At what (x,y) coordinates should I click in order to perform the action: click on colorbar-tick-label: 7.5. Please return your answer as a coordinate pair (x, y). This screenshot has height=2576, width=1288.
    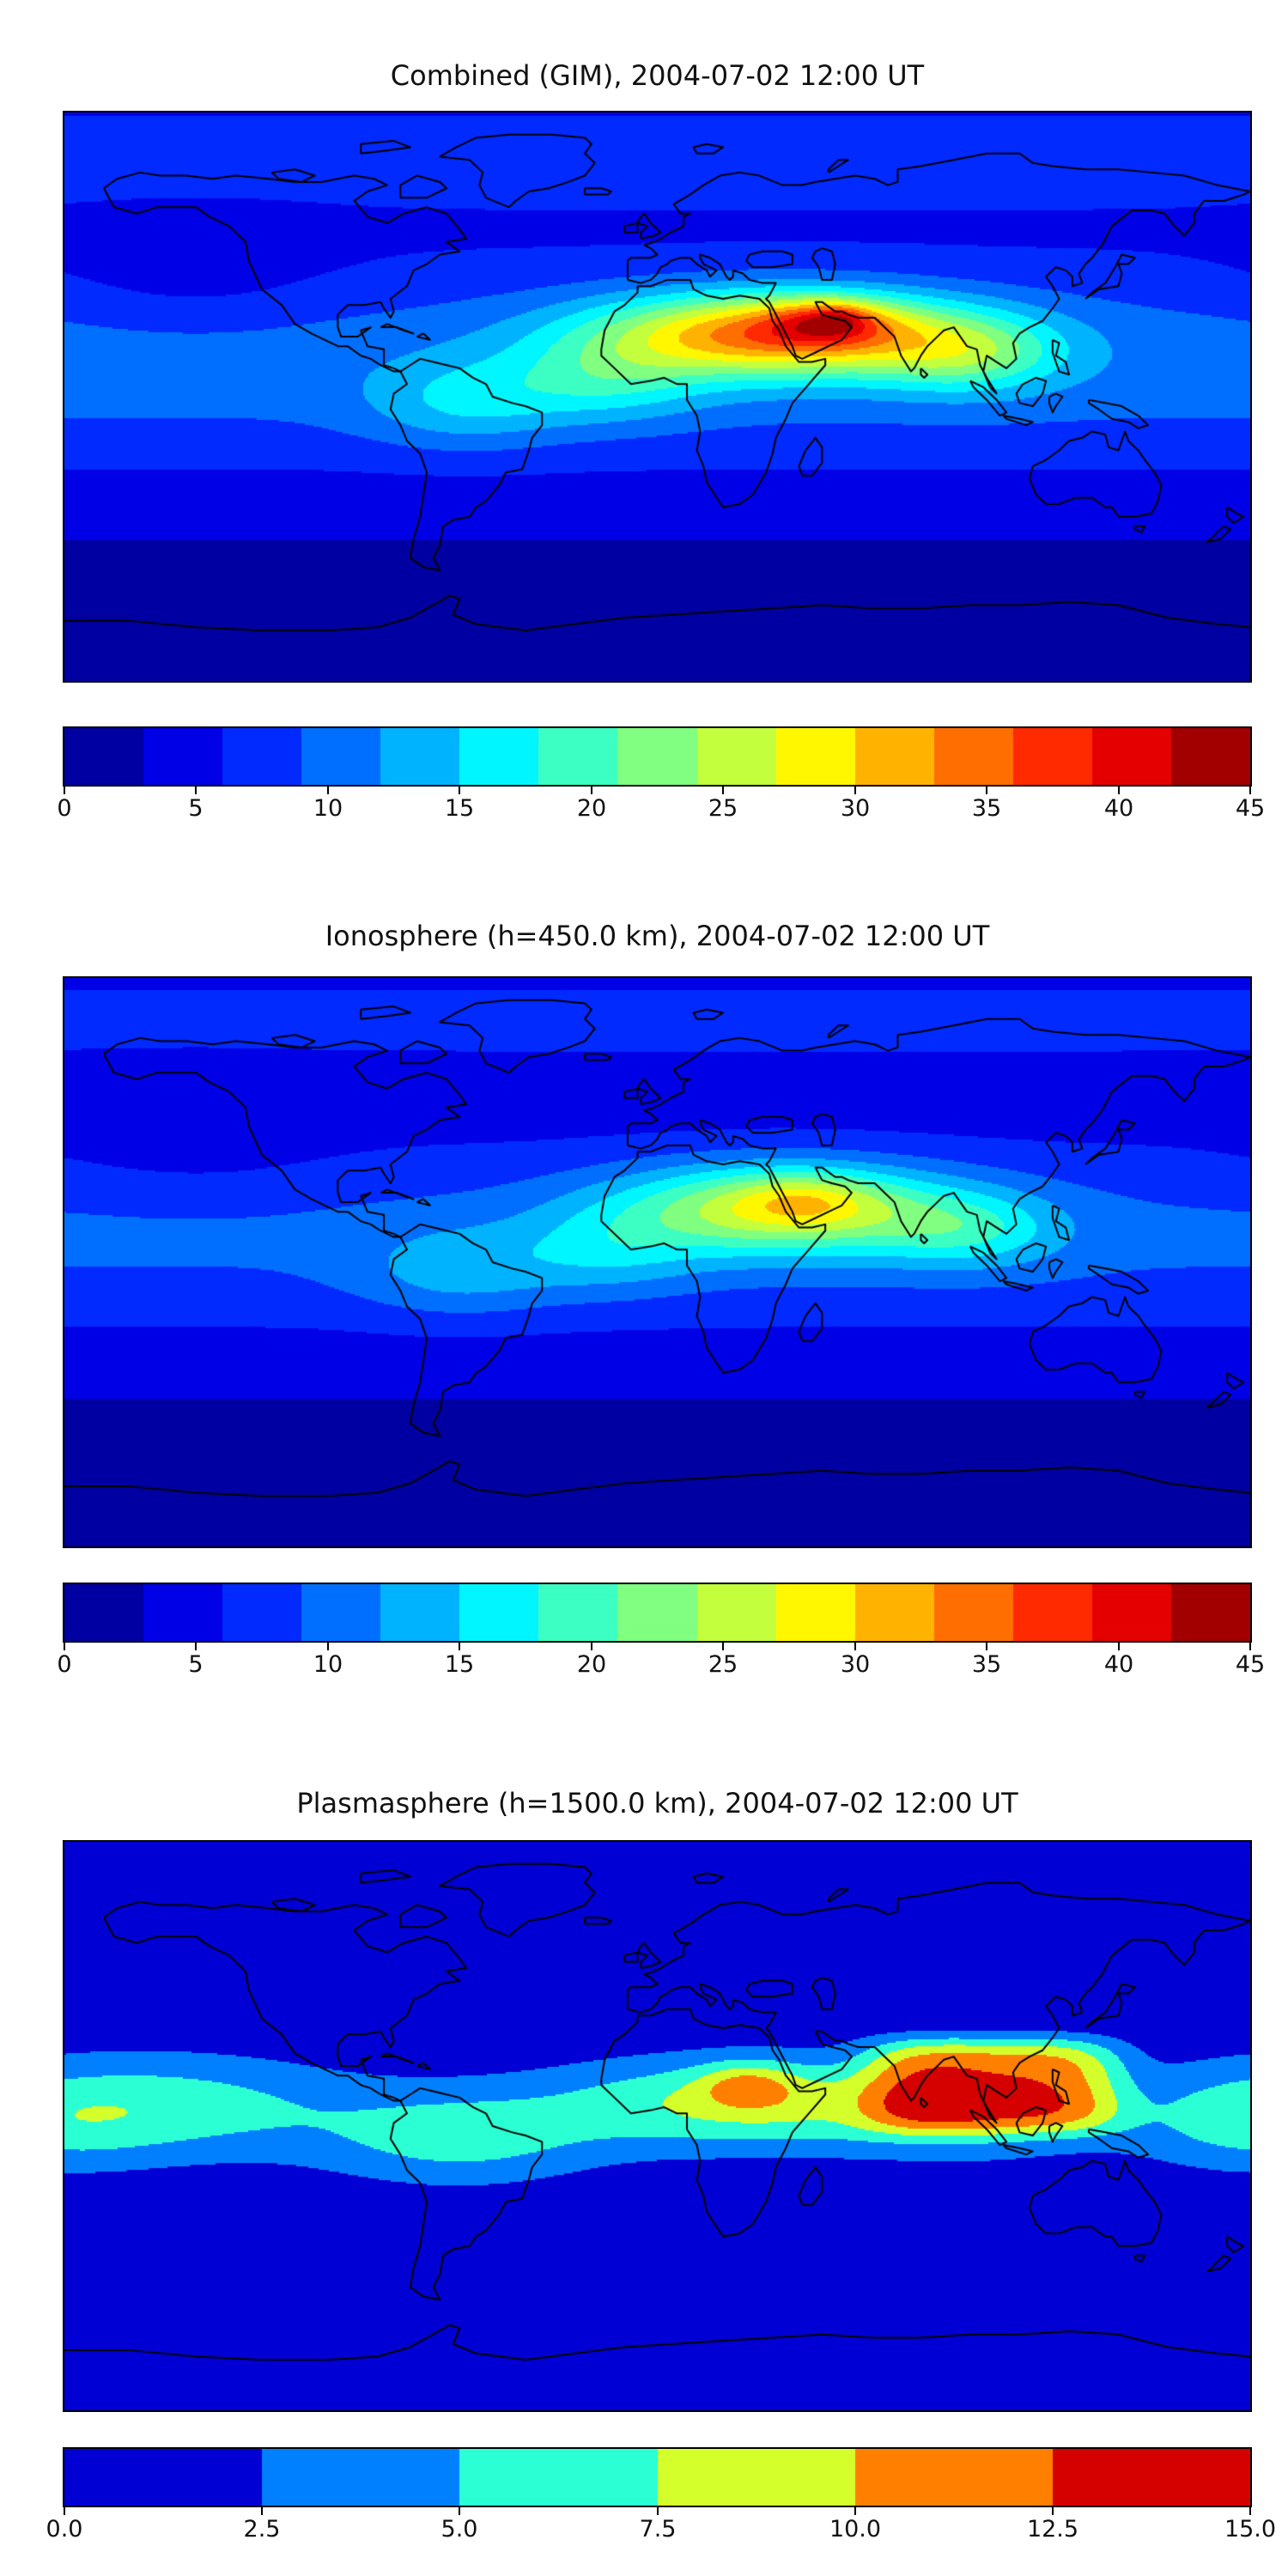
    Looking at the image, I should click on (658, 2529).